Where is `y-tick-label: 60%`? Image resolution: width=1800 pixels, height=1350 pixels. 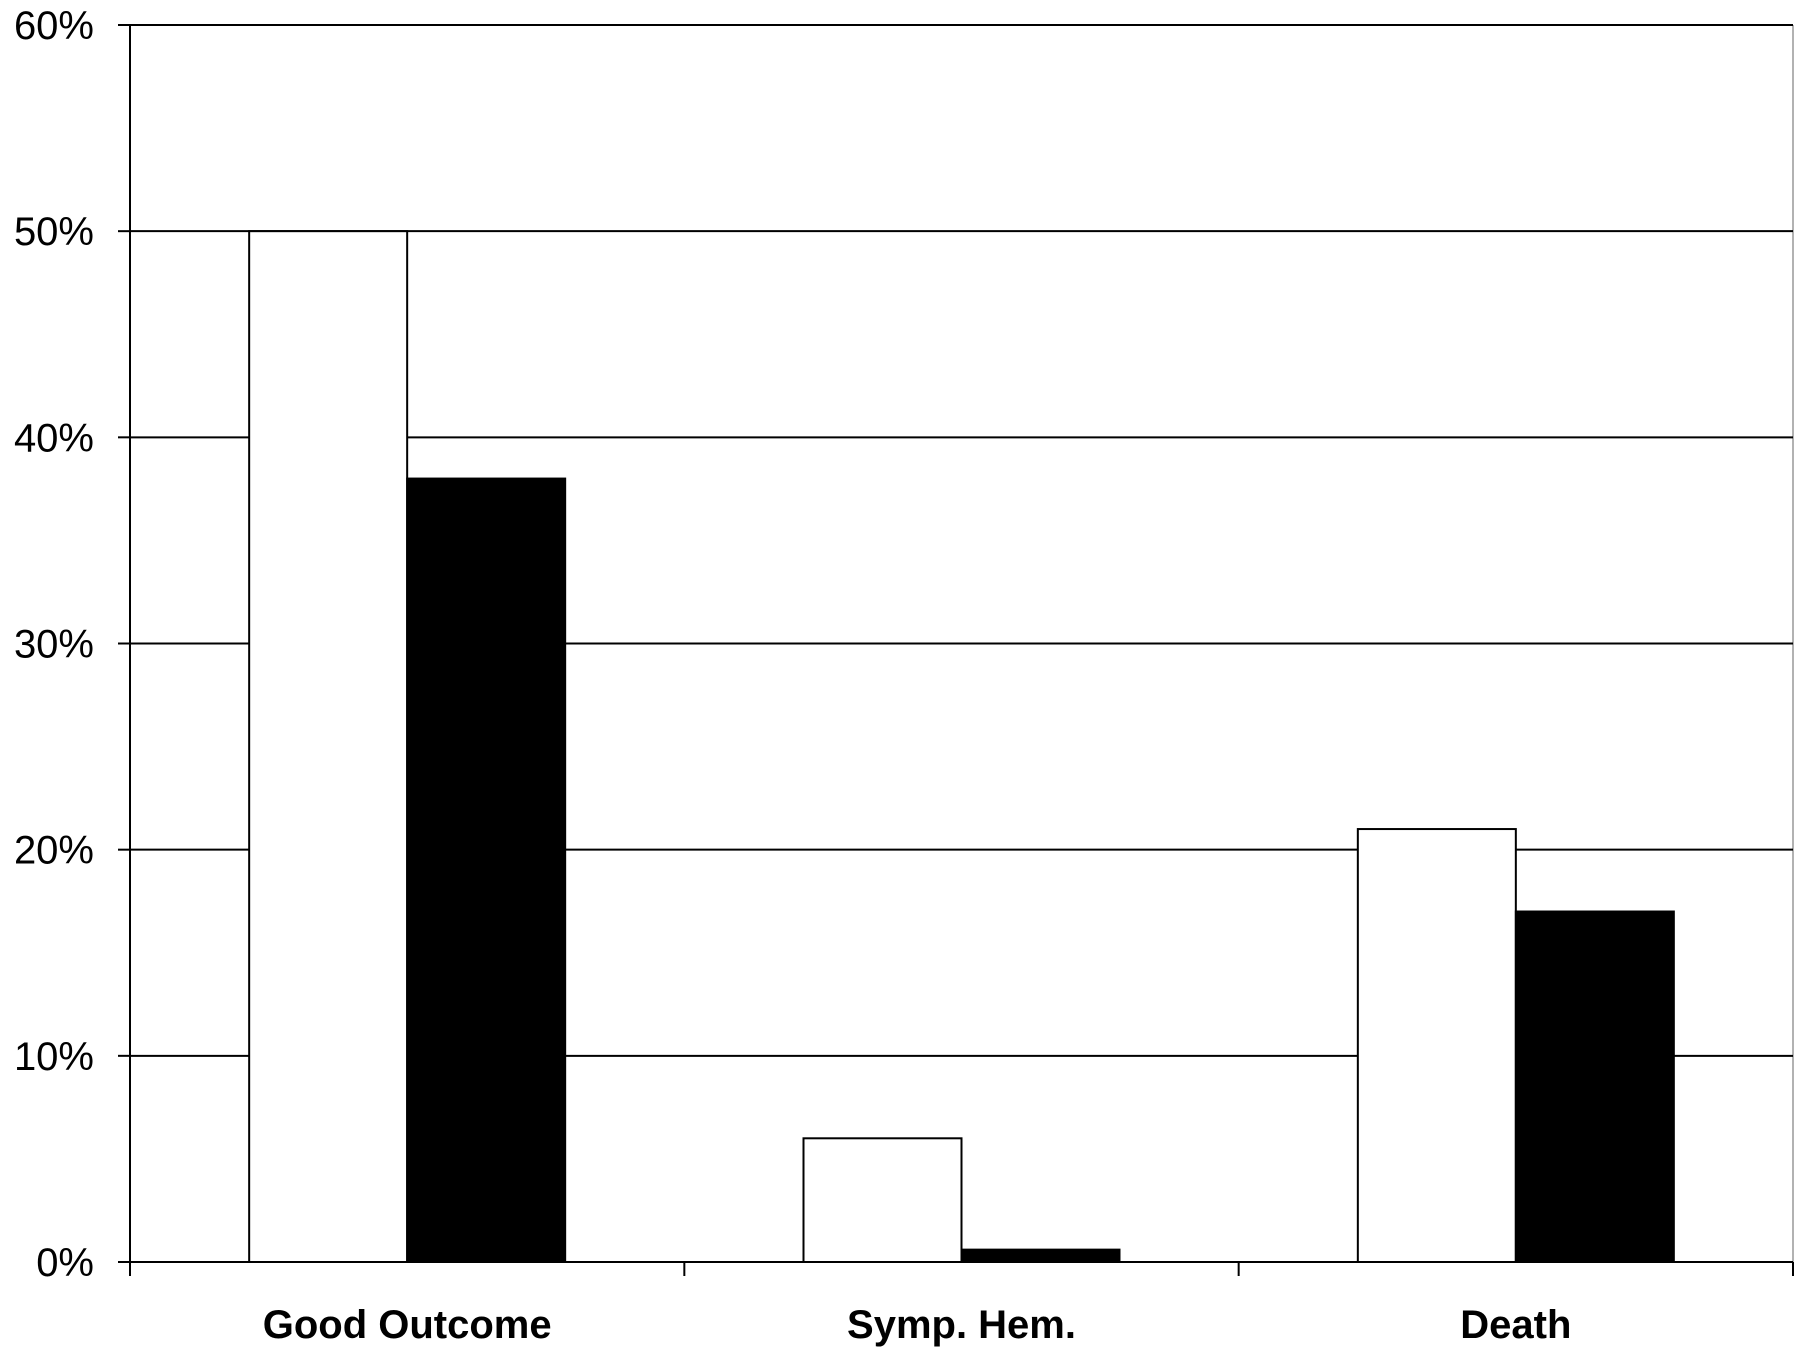
y-tick-label: 60% is located at coordinates (54, 26).